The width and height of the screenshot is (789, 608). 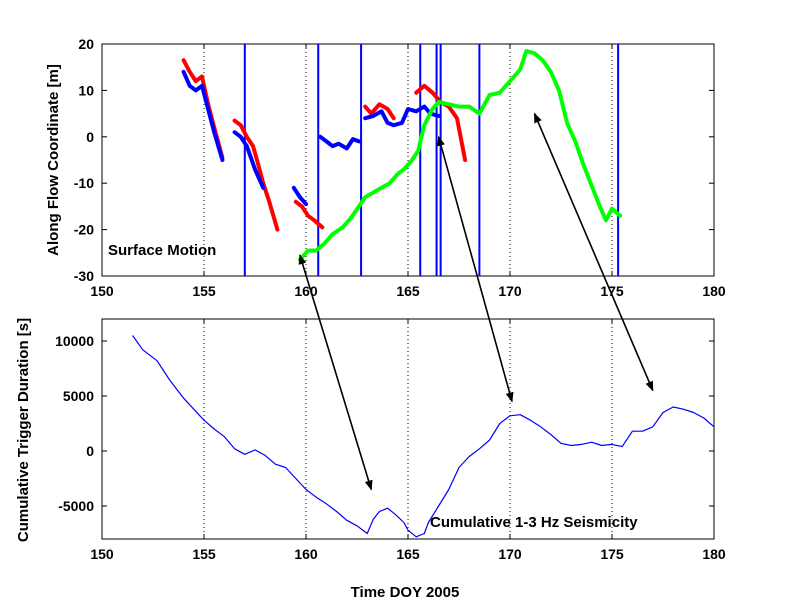 What do you see at coordinates (53, 160) in the screenshot?
I see `top-ylabel: Along Flow Coordinate [m]` at bounding box center [53, 160].